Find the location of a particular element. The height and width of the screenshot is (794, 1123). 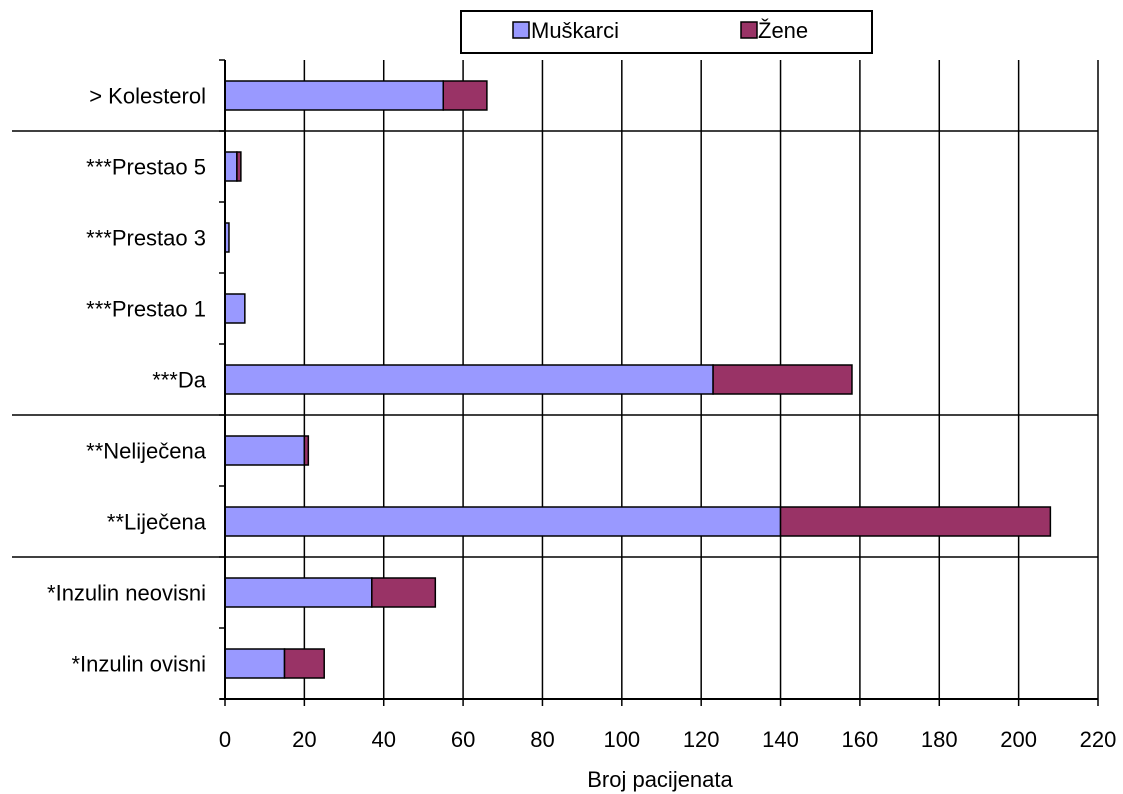

category-label-prestao-5: ***Prestao 5 is located at coordinates (146, 167).